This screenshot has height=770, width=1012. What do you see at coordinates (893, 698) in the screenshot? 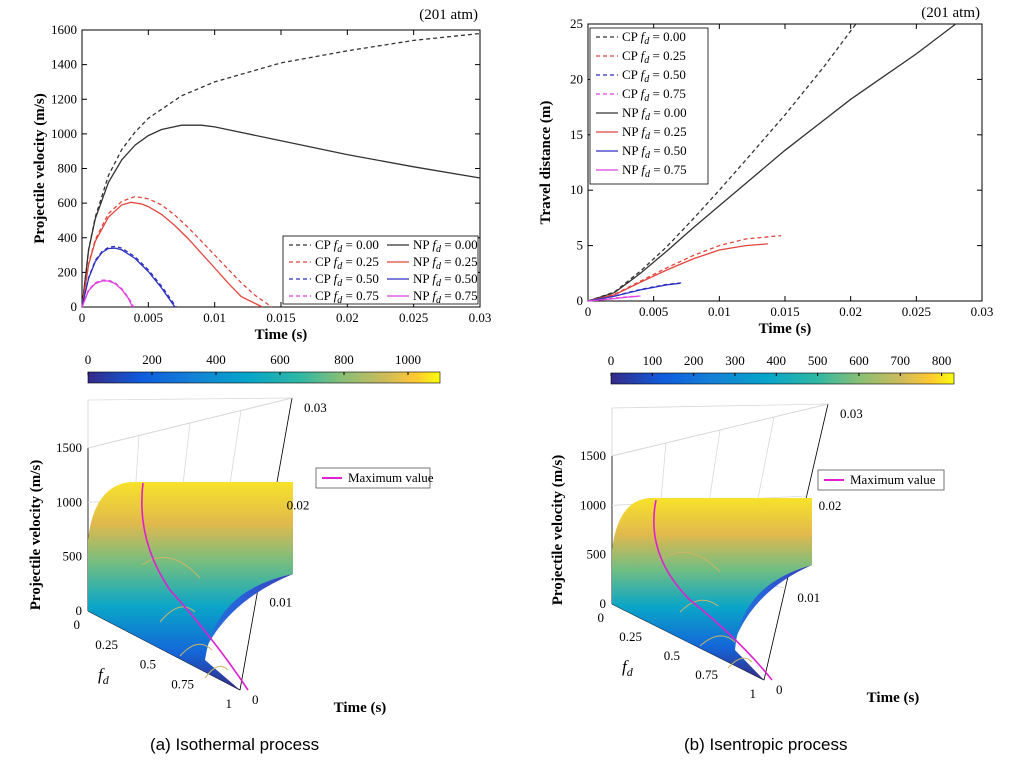
I see `time-axis-label: Time (s)` at bounding box center [893, 698].